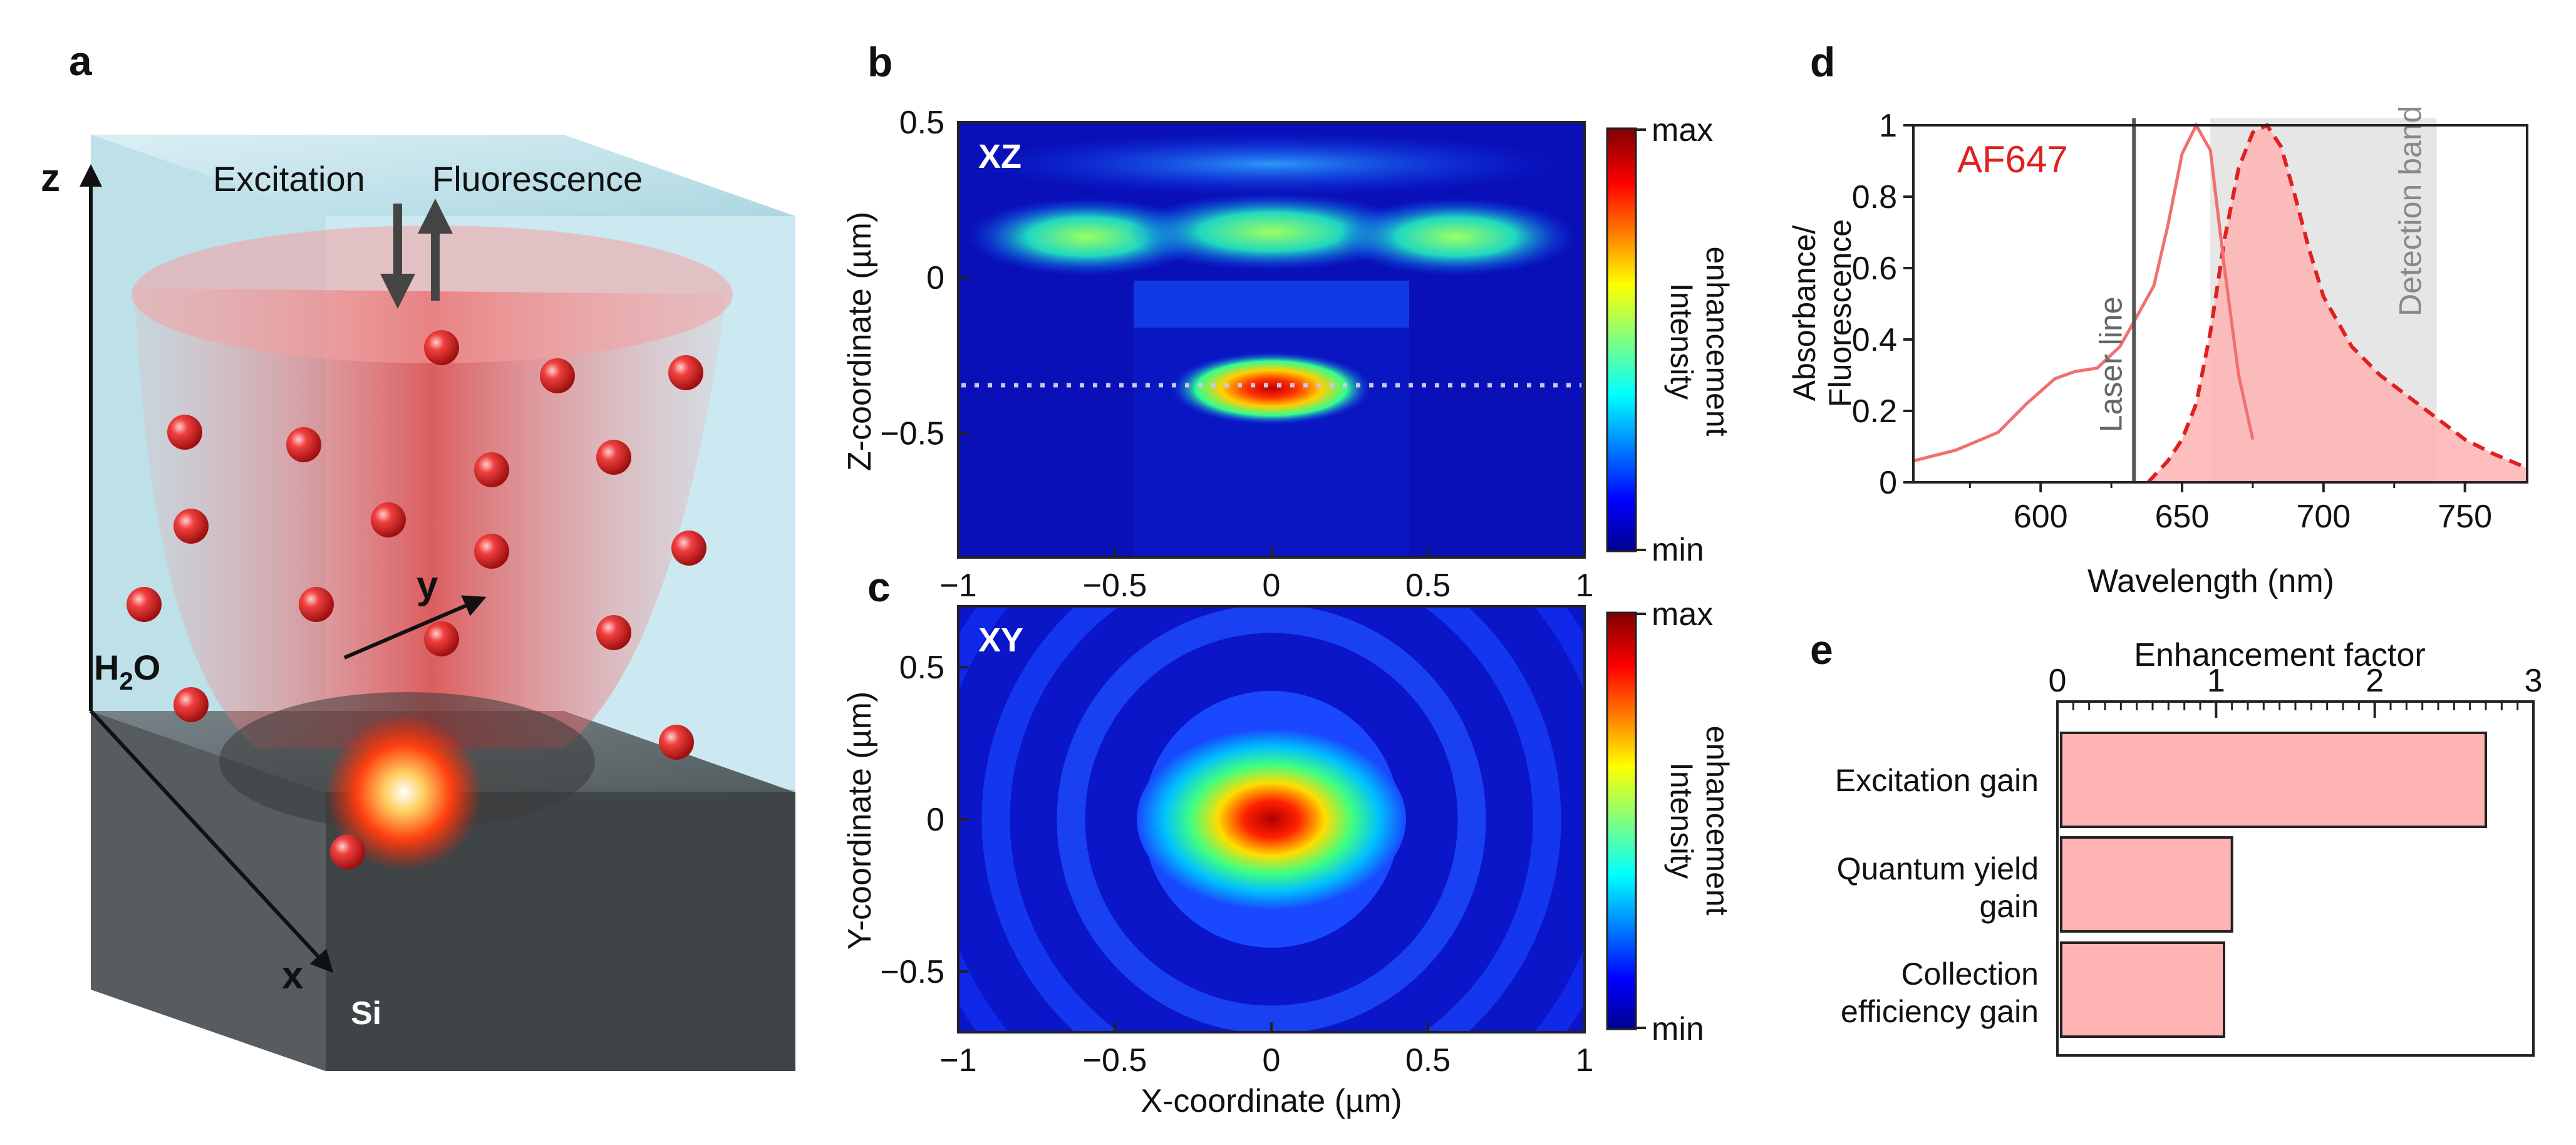 Image resolution: width=2576 pixels, height=1145 pixels. What do you see at coordinates (1874, 269) in the screenshot?
I see `spectrum-ytick-label-2: 0.6` at bounding box center [1874, 269].